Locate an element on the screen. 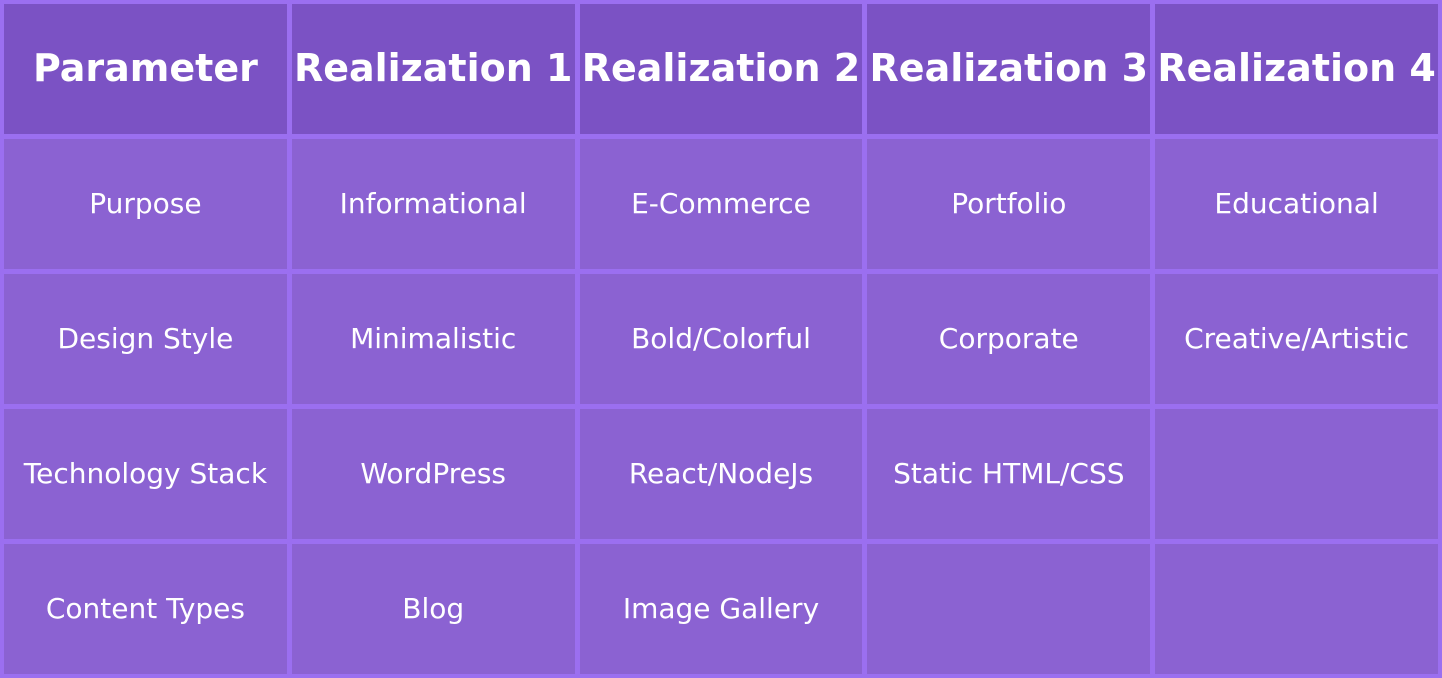  table-cell-row1-parameter: Purpose is located at coordinates (145, 204).